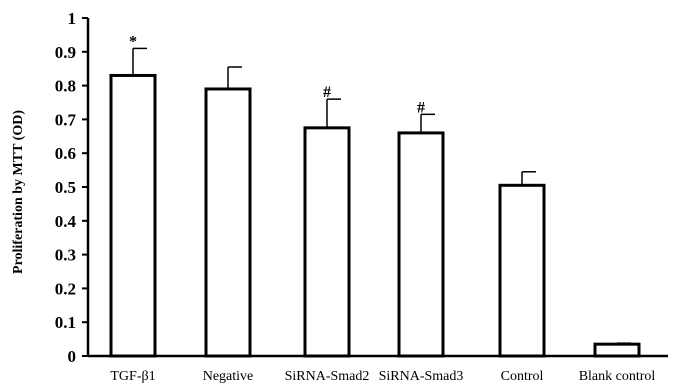 This screenshot has width=675, height=385. Describe the element at coordinates (133, 41) in the screenshot. I see `significance-marker: *` at that location.